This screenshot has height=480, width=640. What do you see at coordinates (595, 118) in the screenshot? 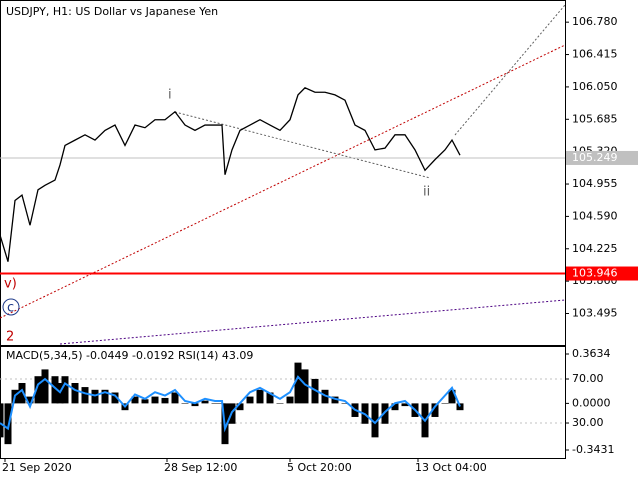
I see `y-tick-label: 105.685` at bounding box center [595, 118].